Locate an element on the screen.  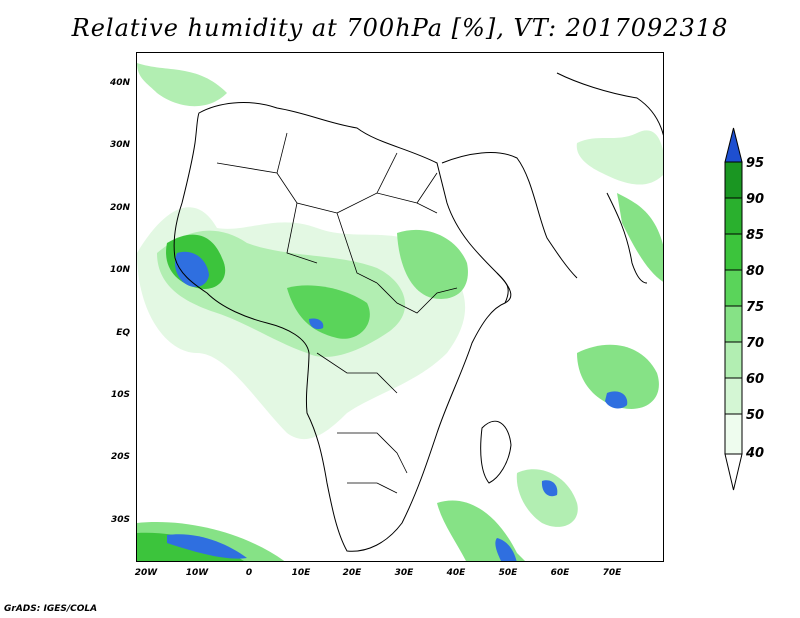
lon-label-30e: 30E is located at coordinates (404, 573).